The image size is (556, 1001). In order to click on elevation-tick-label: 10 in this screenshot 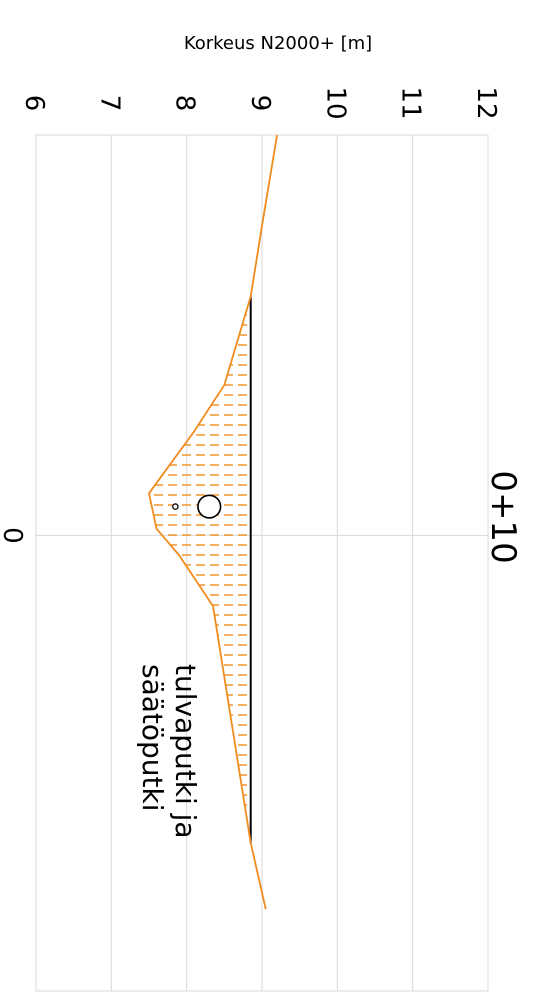, I will do `click(335, 102)`.